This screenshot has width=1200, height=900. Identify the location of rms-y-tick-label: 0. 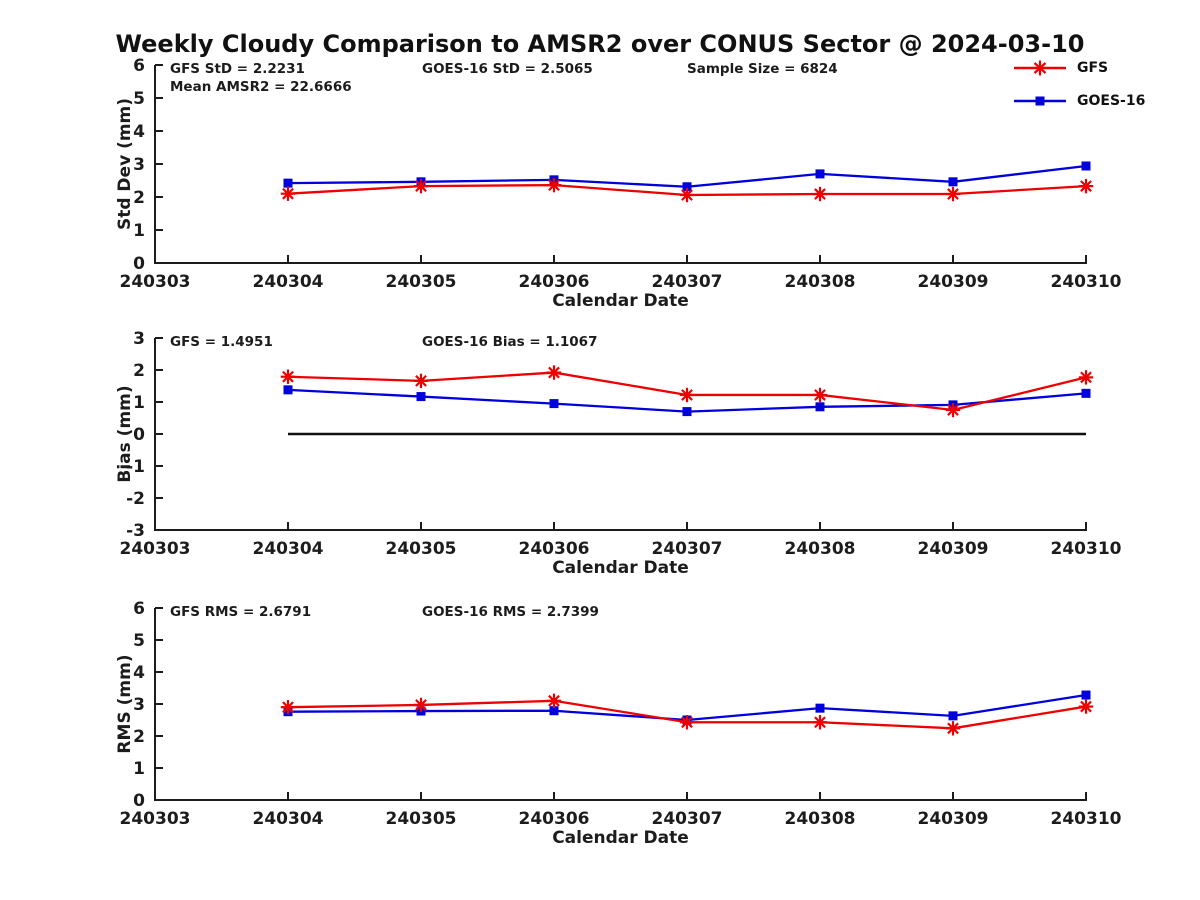
(139, 801).